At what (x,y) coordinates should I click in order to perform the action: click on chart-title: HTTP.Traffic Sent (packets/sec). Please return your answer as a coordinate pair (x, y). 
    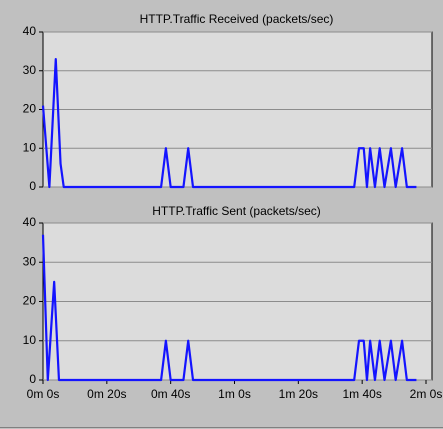
    Looking at the image, I should click on (236, 211).